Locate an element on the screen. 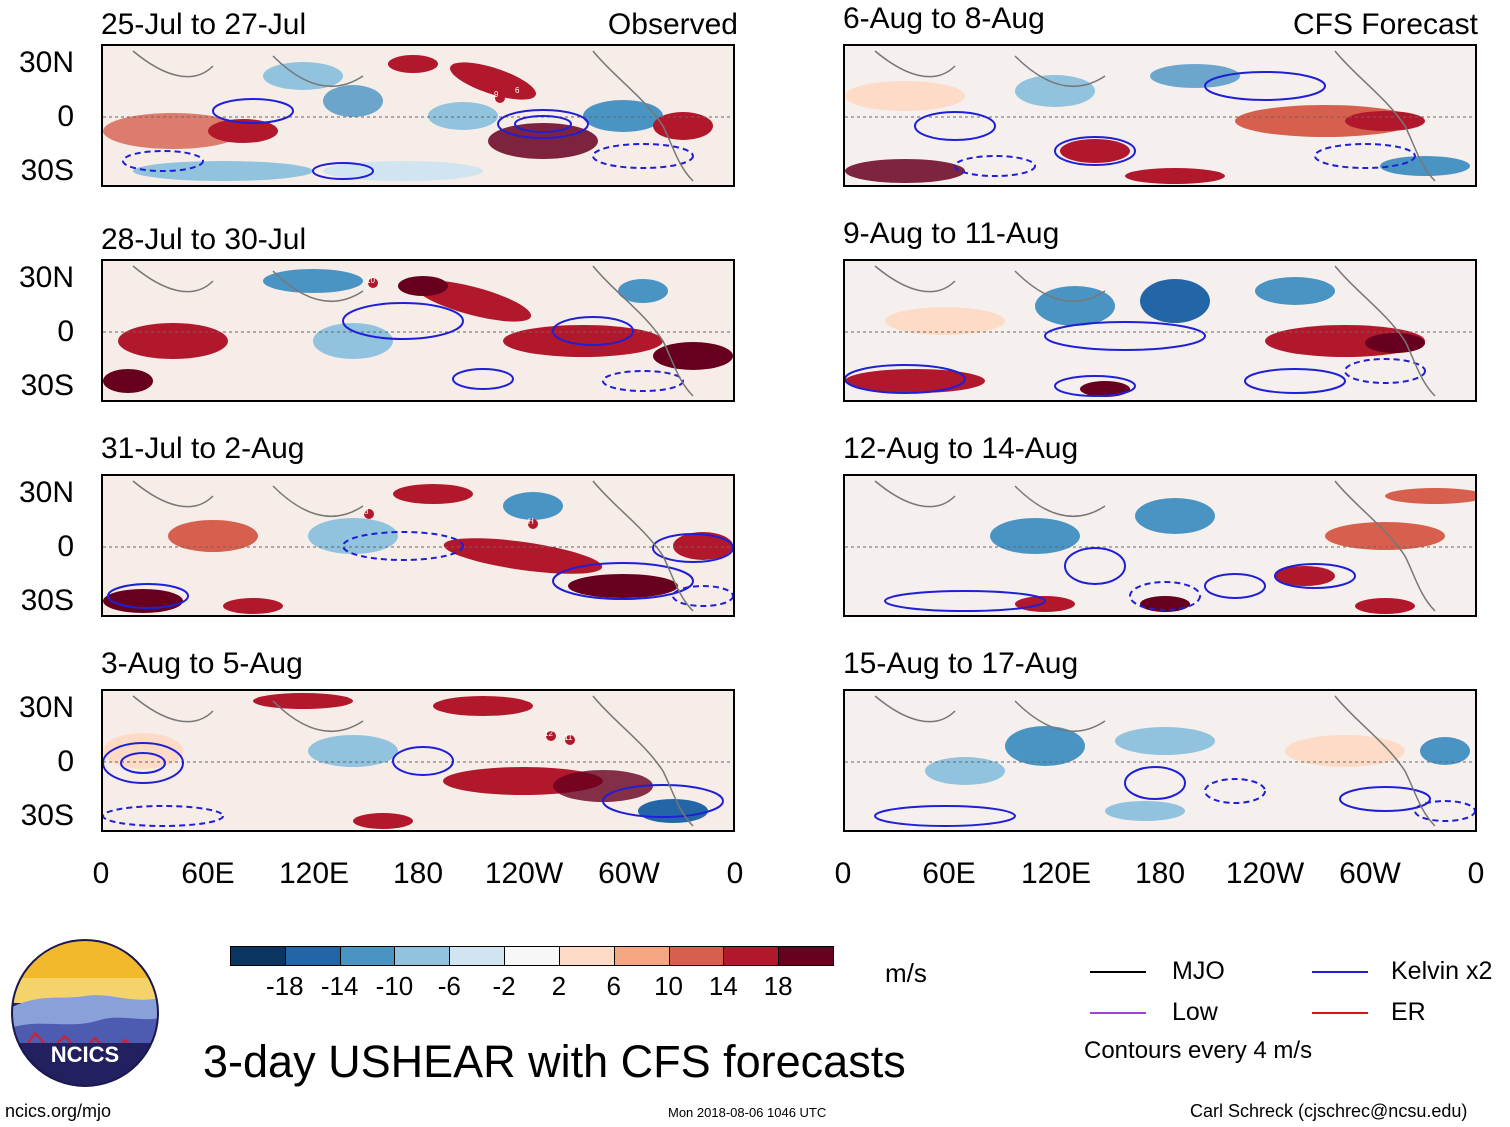 This screenshot has width=1510, height=1127. storm-marker: 9 is located at coordinates (496, 94).